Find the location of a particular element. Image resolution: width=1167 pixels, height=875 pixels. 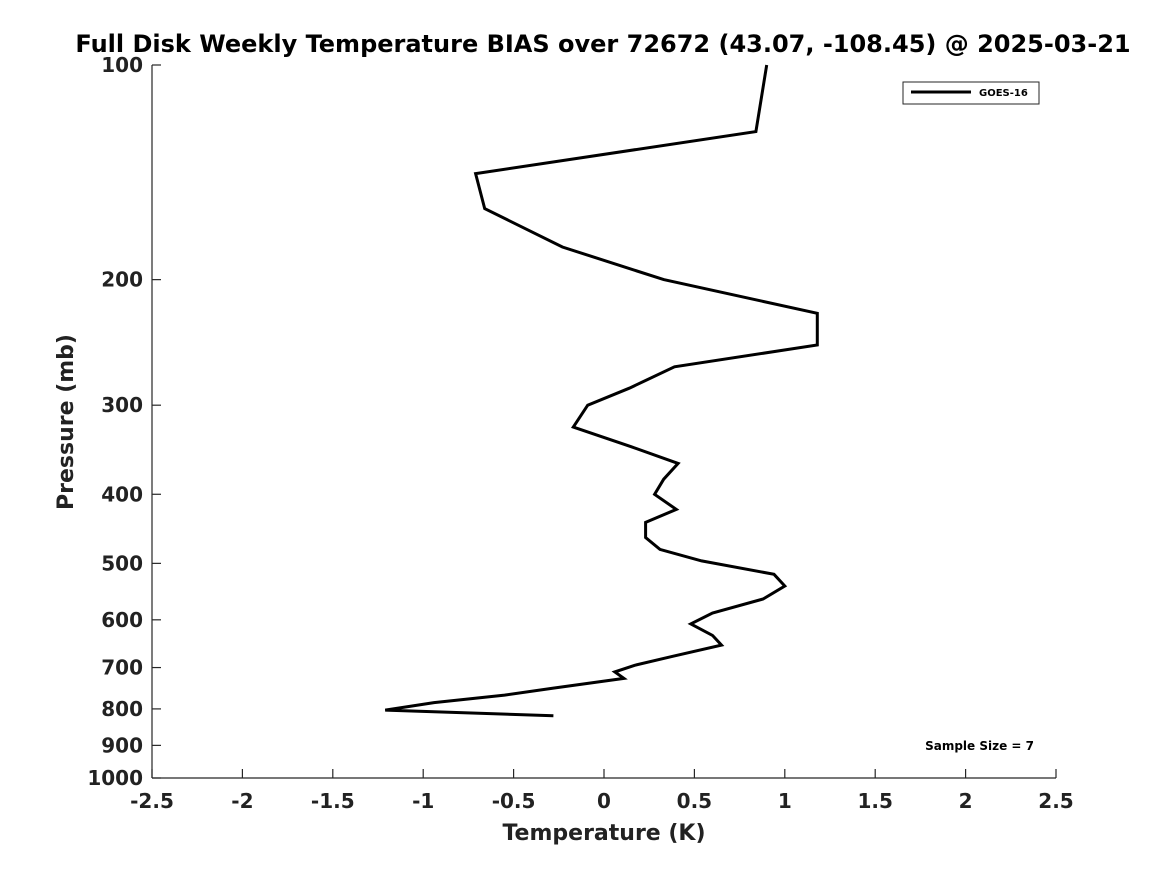

x-tick-label: -1 is located at coordinates (423, 801).